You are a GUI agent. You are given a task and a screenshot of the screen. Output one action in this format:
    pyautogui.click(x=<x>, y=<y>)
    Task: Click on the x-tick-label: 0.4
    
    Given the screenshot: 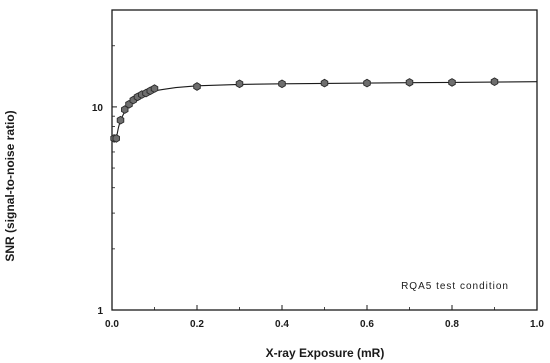 What is the action you would take?
    pyautogui.click(x=282, y=324)
    